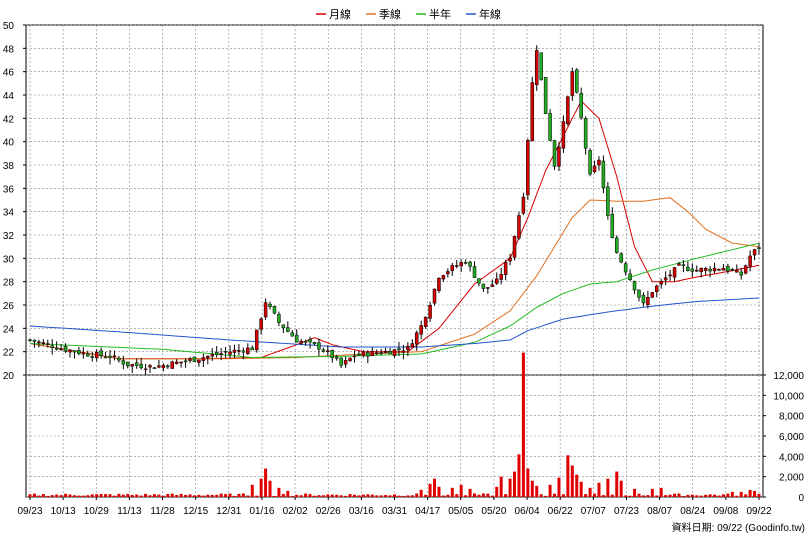  I want to click on legend: 月線 季線 半年 年線, so click(408, 14).